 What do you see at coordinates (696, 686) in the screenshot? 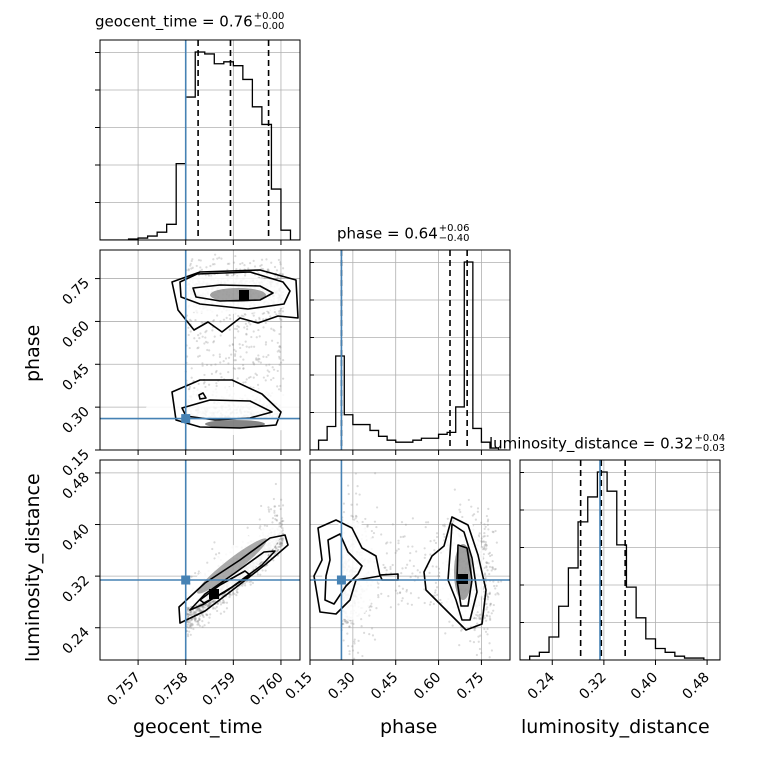
I see `x-tick-label: 0.48` at bounding box center [696, 686].